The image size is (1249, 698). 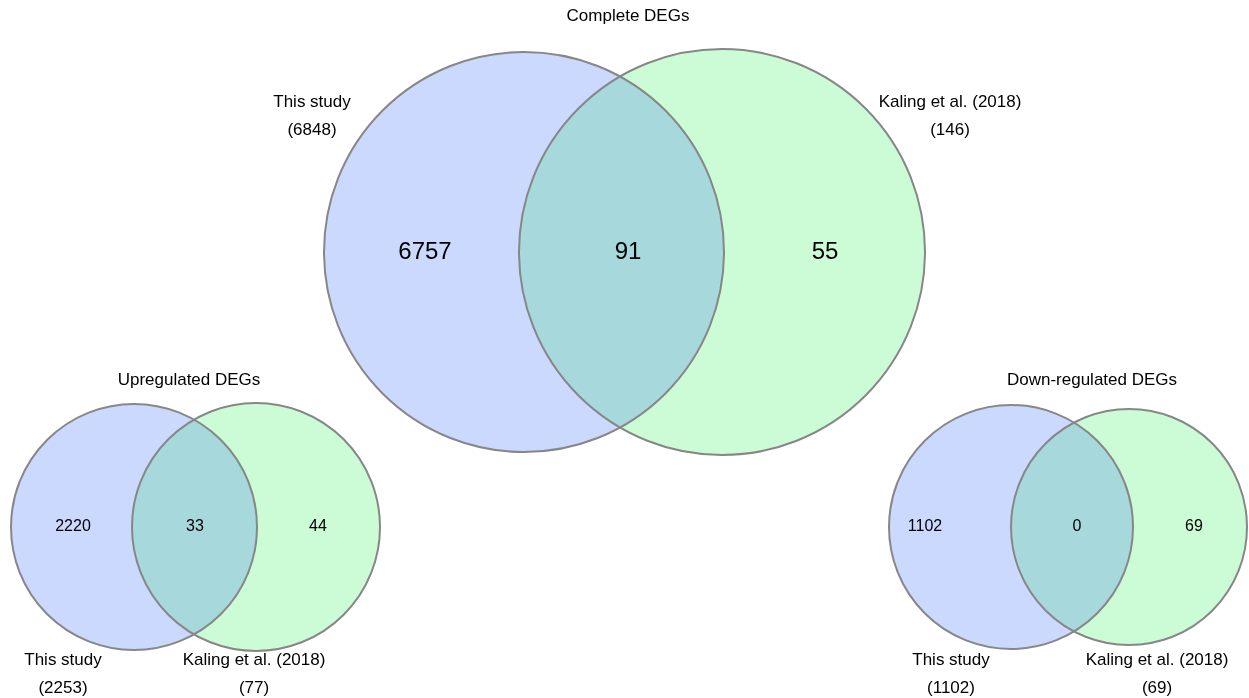 I want to click on data-label: (2253), so click(x=63, y=687).